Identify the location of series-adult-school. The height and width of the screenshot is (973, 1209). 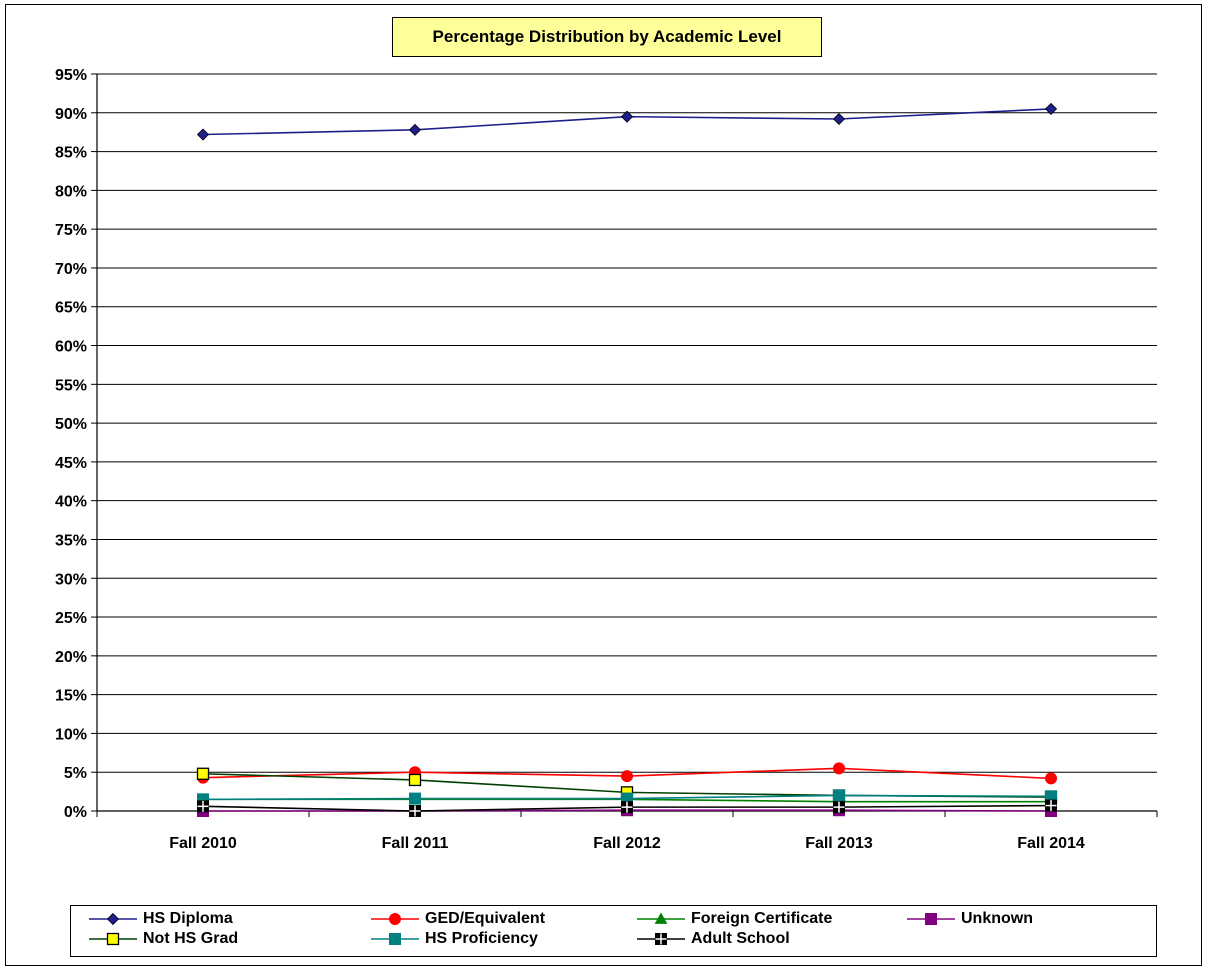
(627, 808).